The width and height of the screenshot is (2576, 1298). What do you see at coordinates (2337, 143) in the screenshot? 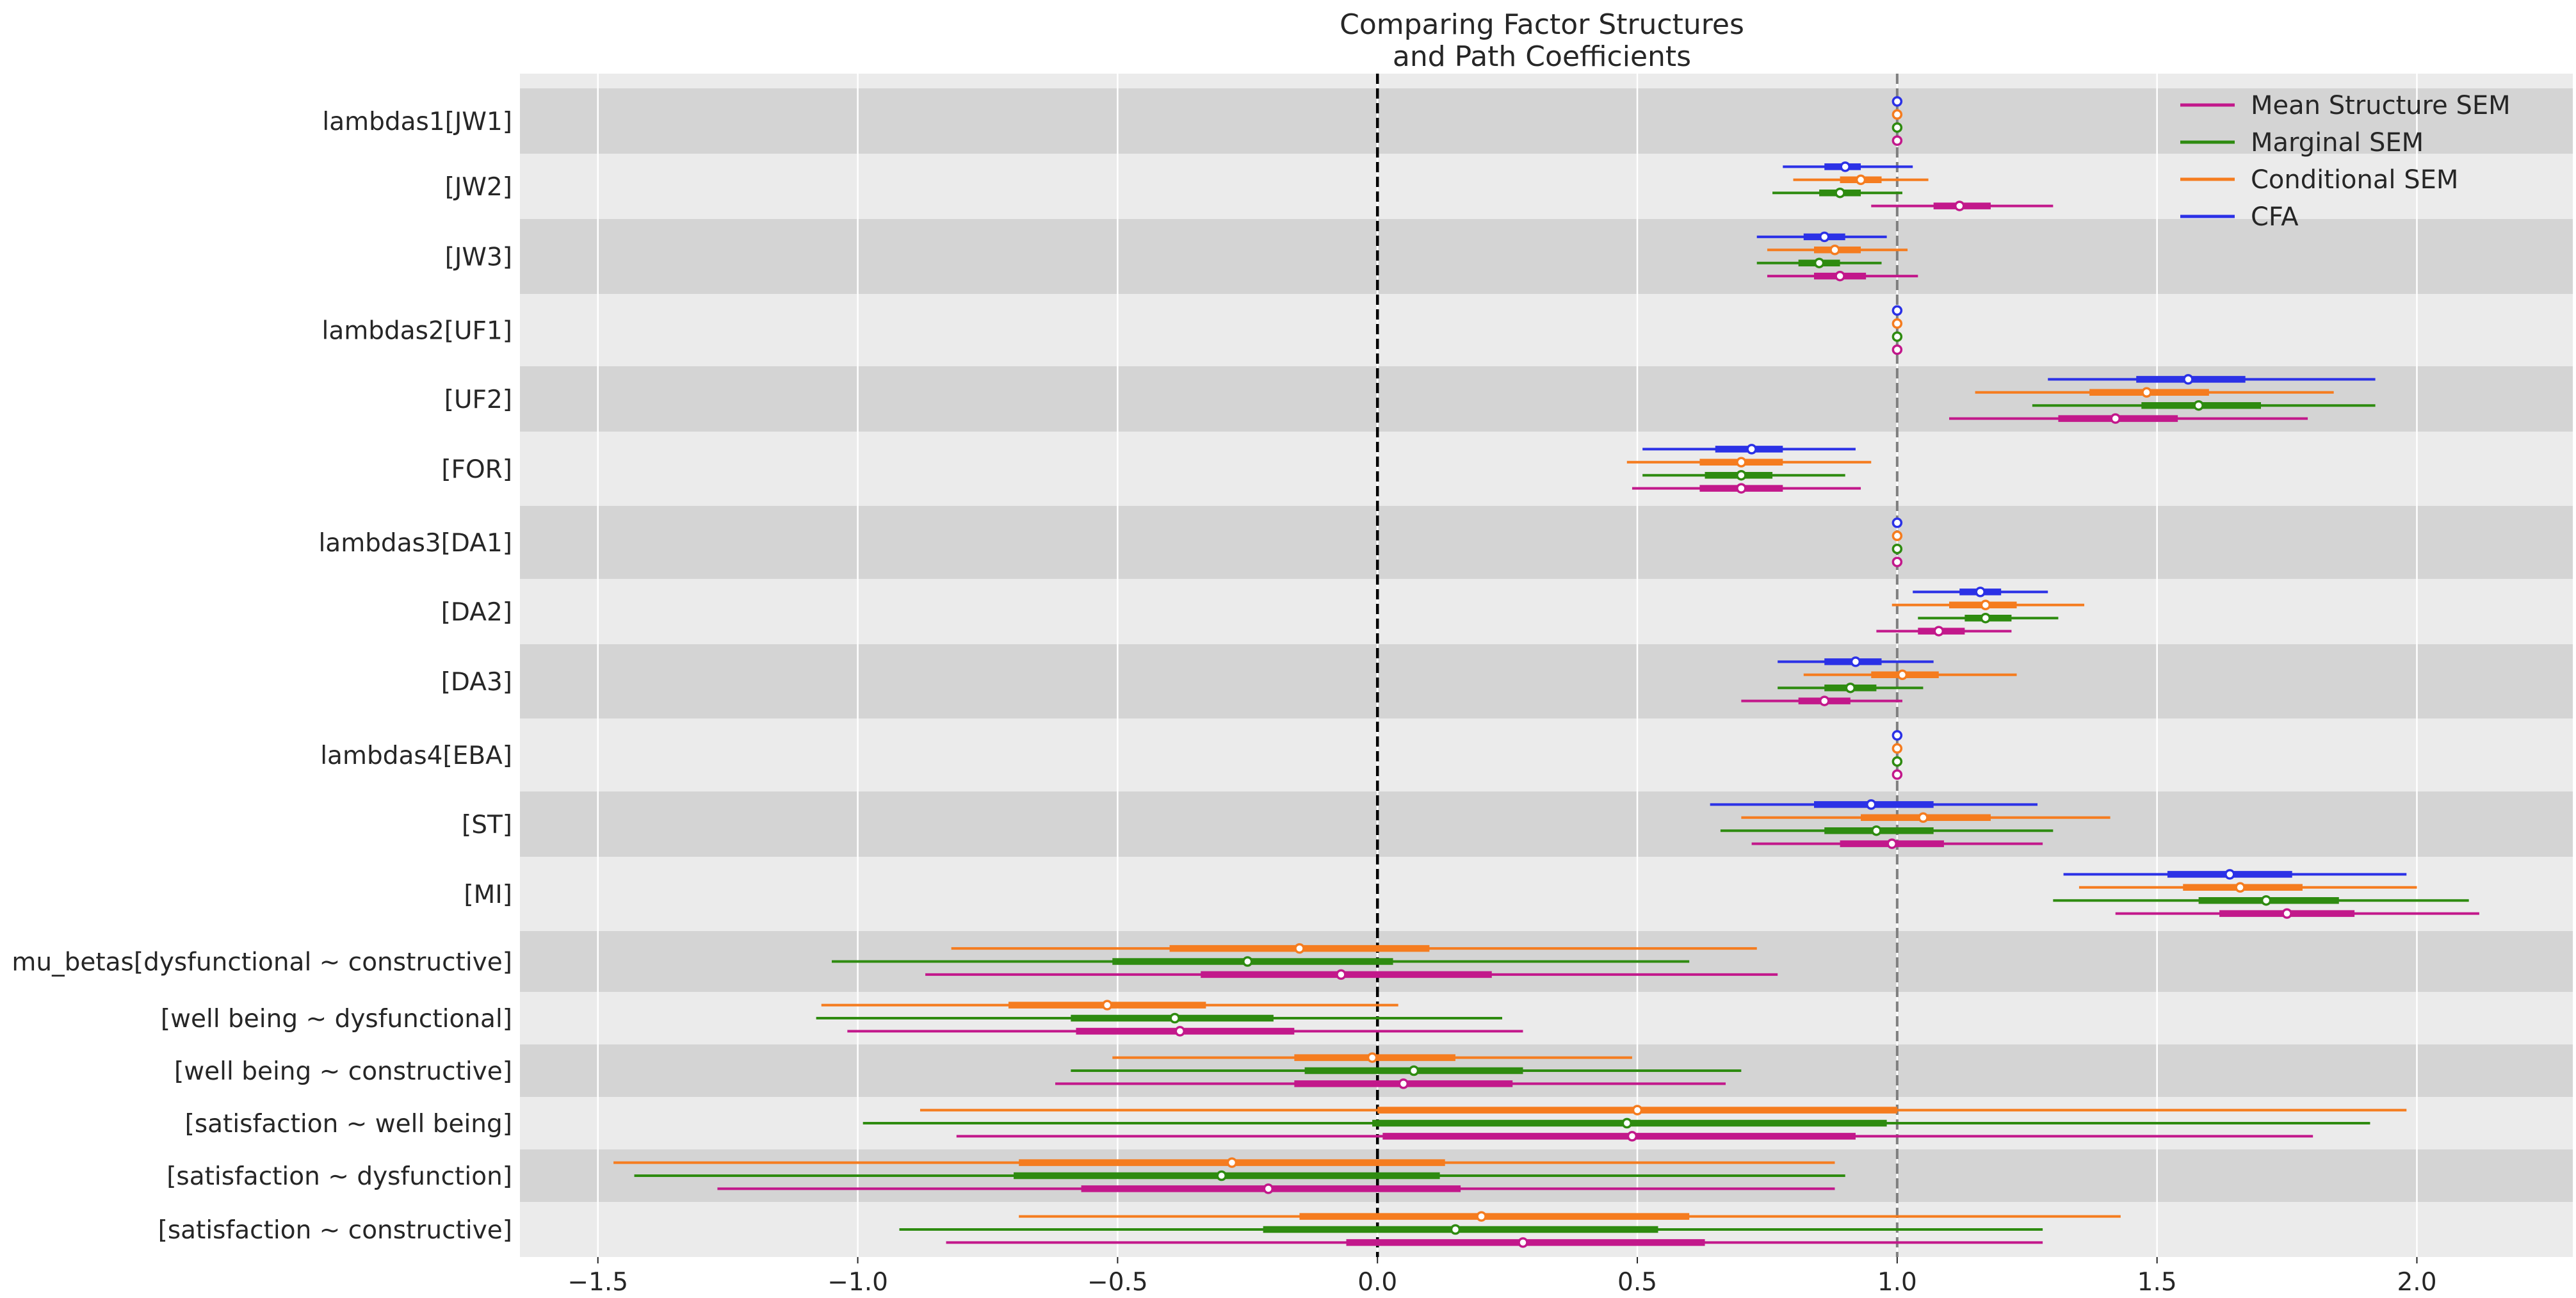
I see `legend-label: Marginal SEM` at bounding box center [2337, 143].